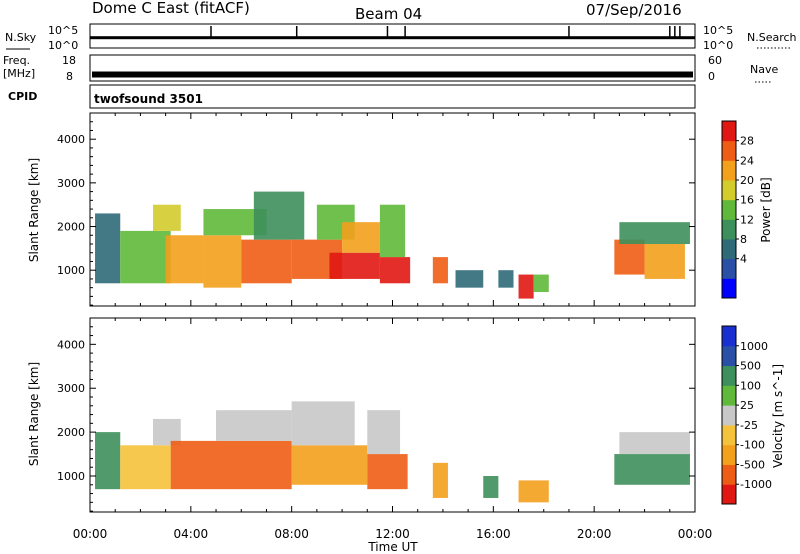 The image size is (800, 554). What do you see at coordinates (392, 74) in the screenshot?
I see `frequency-trace` at bounding box center [392, 74].